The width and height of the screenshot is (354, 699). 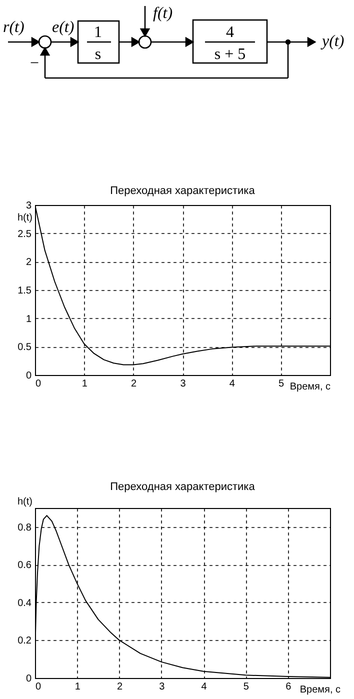 What do you see at coordinates (332, 41) in the screenshot?
I see `text: y(t)` at bounding box center [332, 41].